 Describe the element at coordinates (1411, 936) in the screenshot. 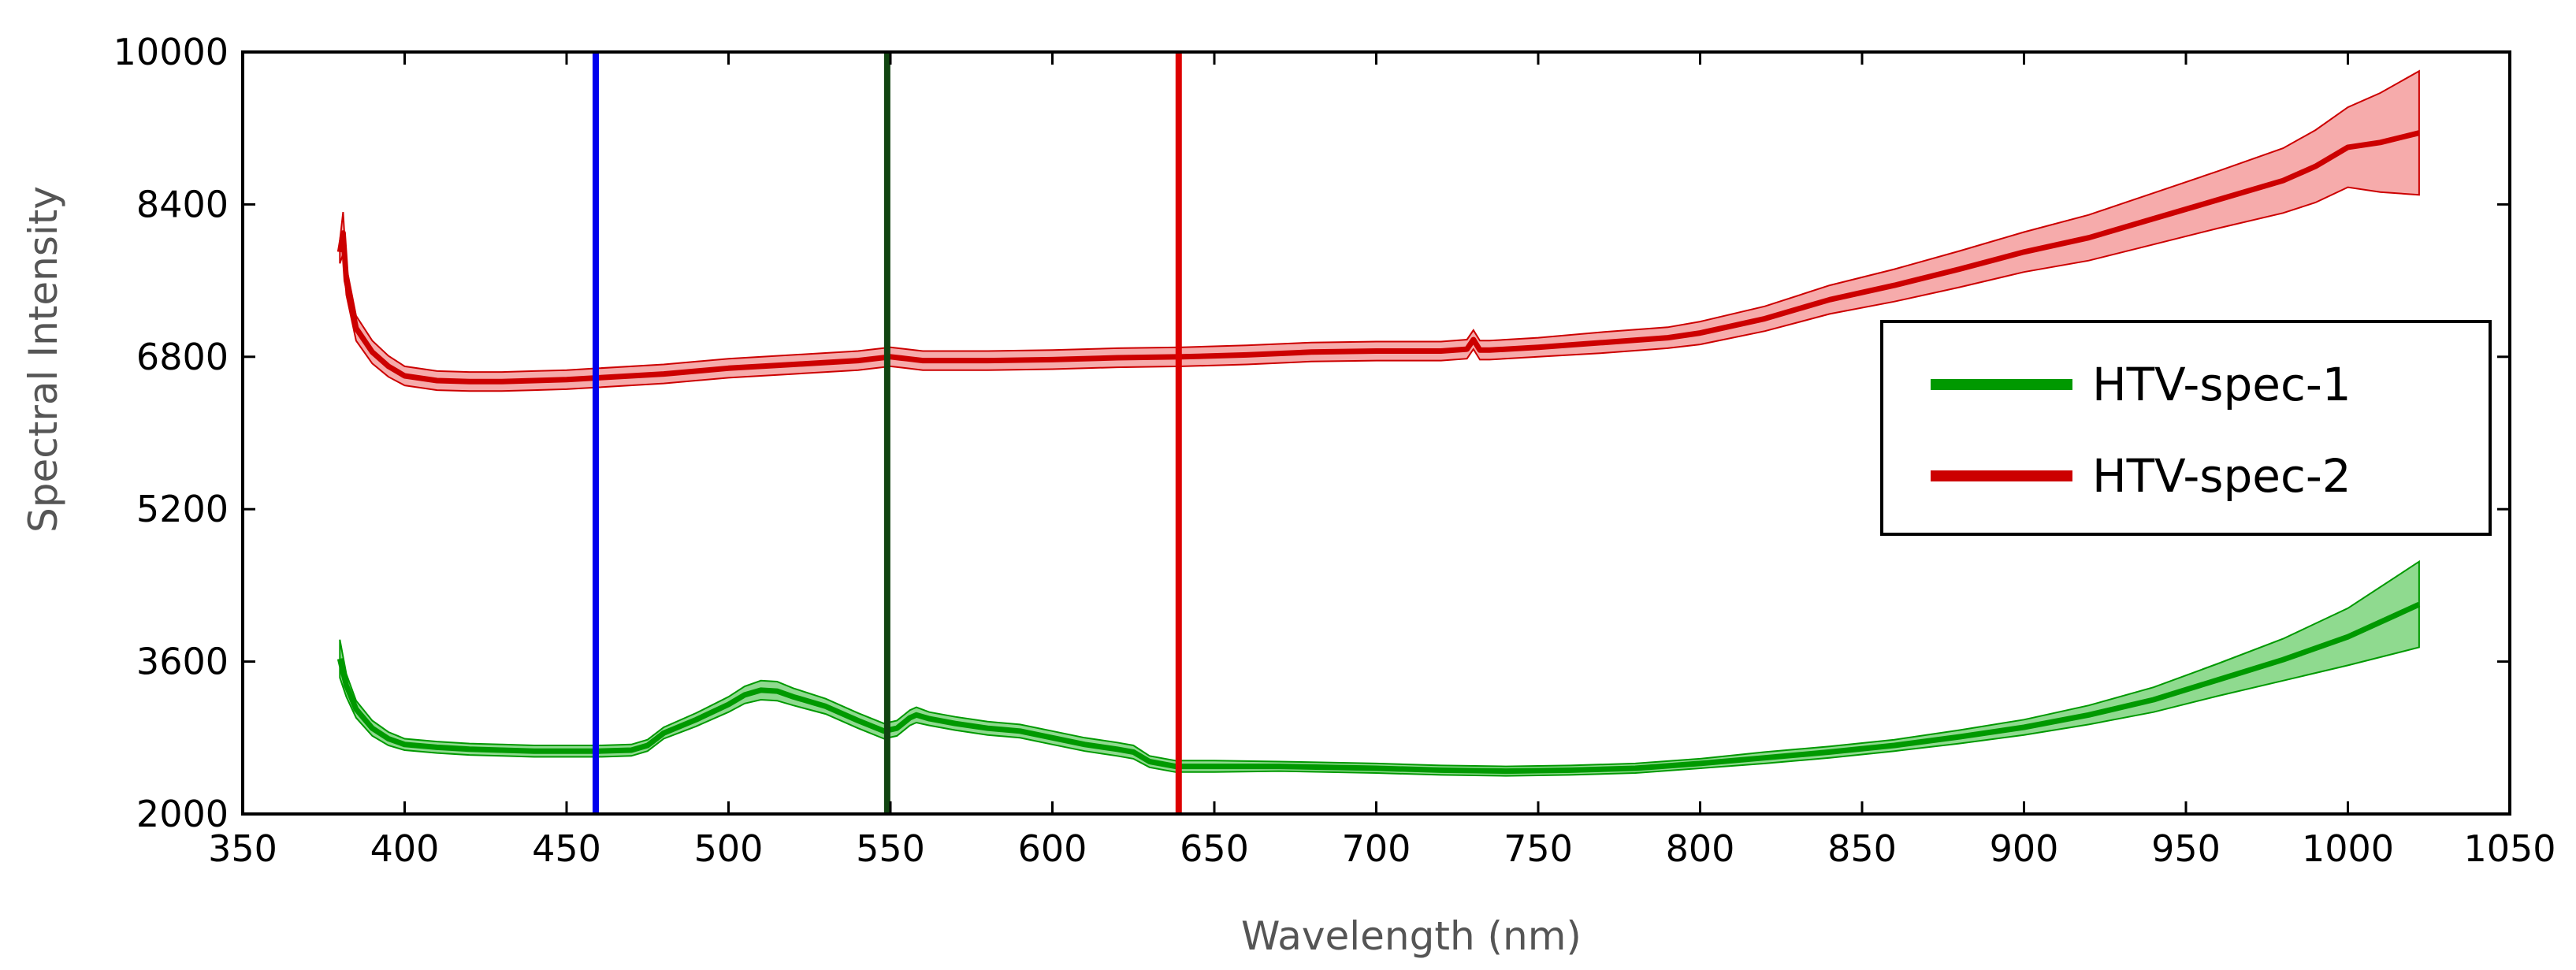

I see `x-axis-title: Wavelength (nm)` at that location.